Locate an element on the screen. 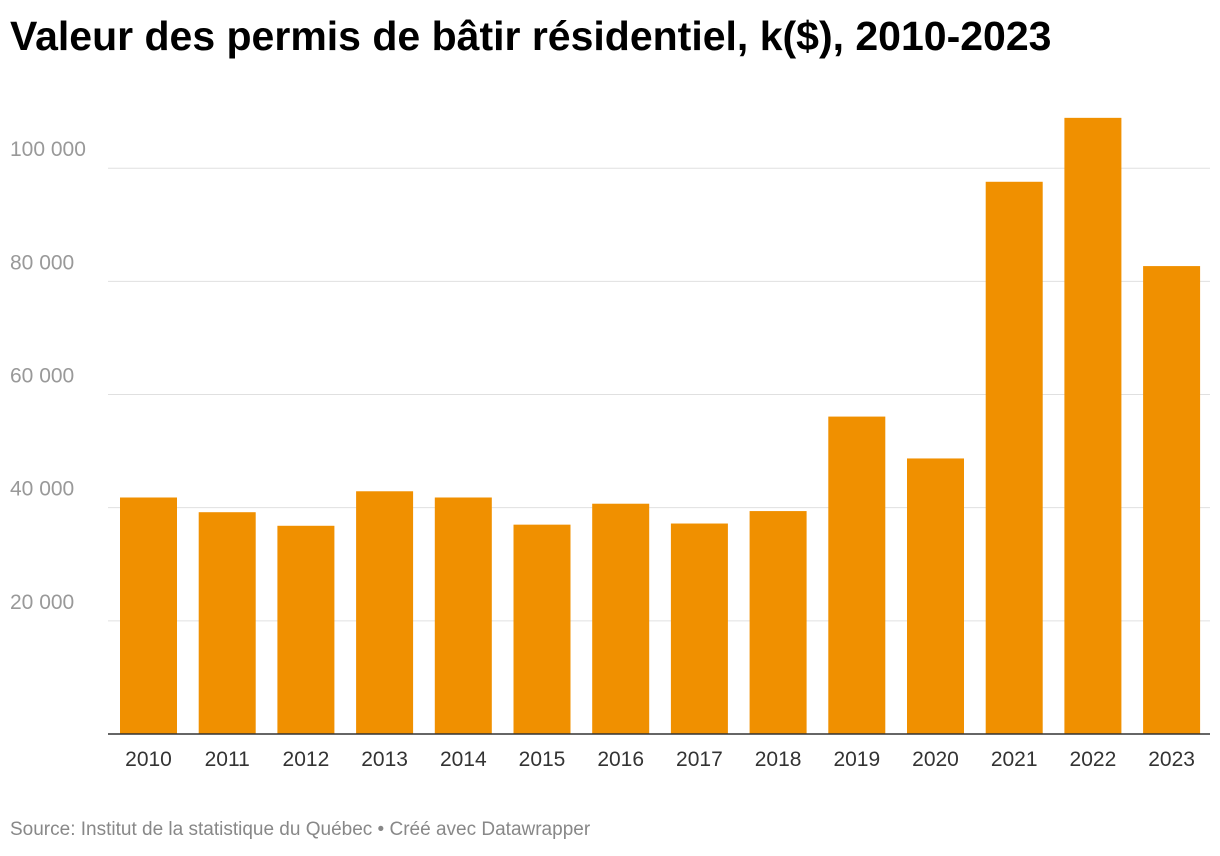 Image resolution: width=1220 pixels, height=856 pixels. x-tick-label: 2023 is located at coordinates (1171, 759).